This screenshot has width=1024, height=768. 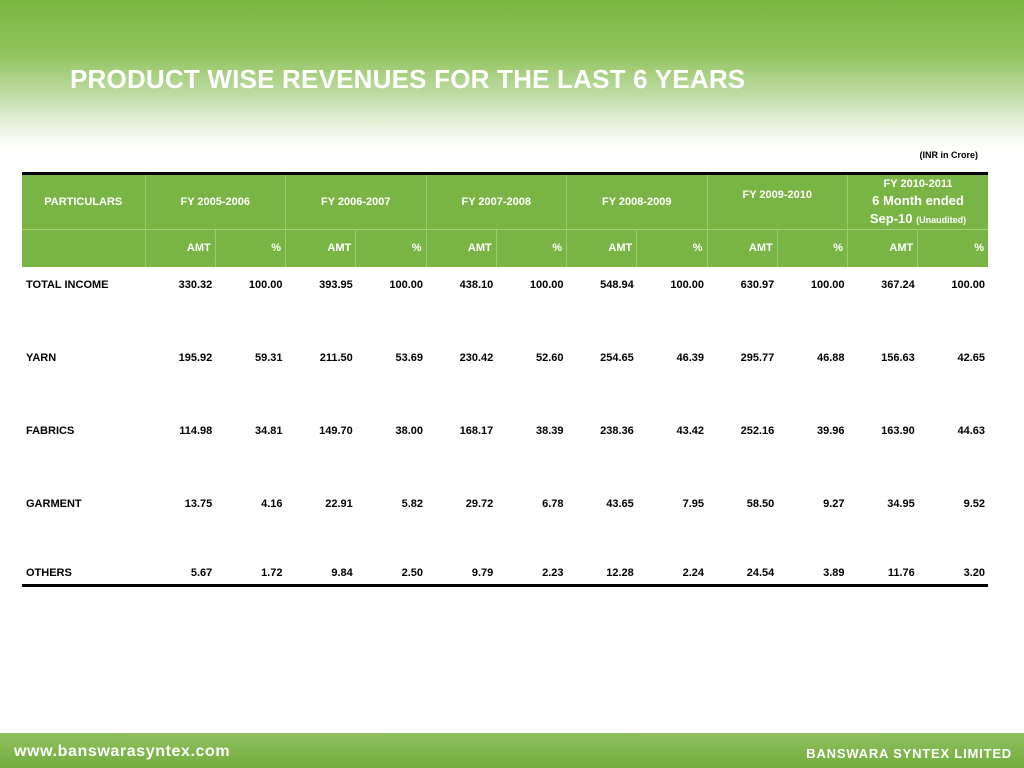 What do you see at coordinates (54, 503) in the screenshot?
I see `row-label: GARMENT` at bounding box center [54, 503].